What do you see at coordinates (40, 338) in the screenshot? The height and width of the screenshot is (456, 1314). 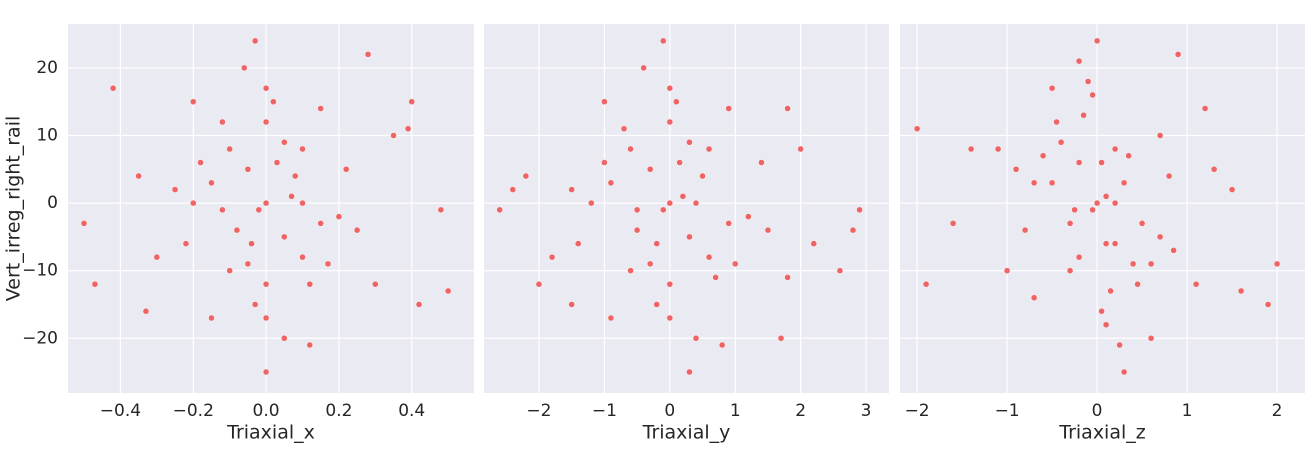 I see `y-tick-label: −20` at bounding box center [40, 338].